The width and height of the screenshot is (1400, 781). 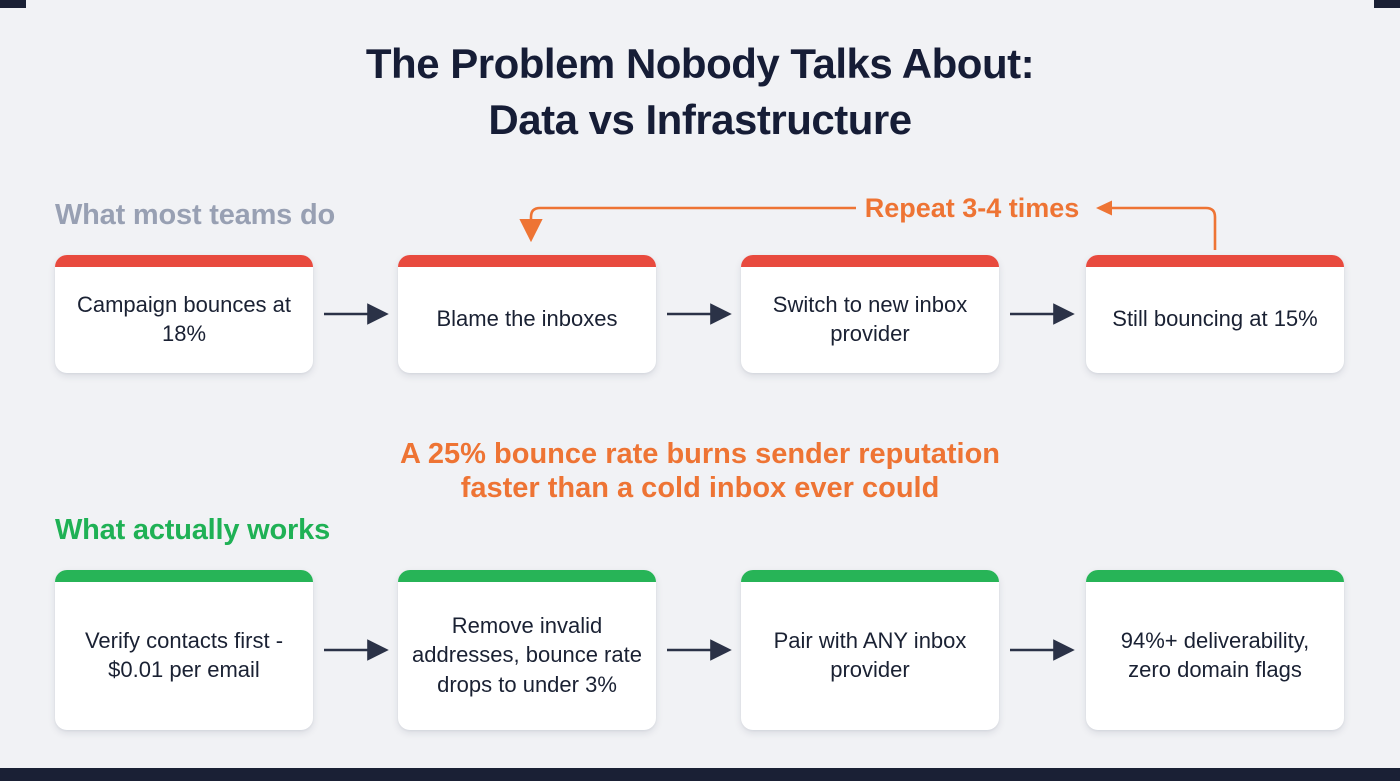 I want to click on card-switch-provider: Switch to new inbox provider, so click(x=870, y=314).